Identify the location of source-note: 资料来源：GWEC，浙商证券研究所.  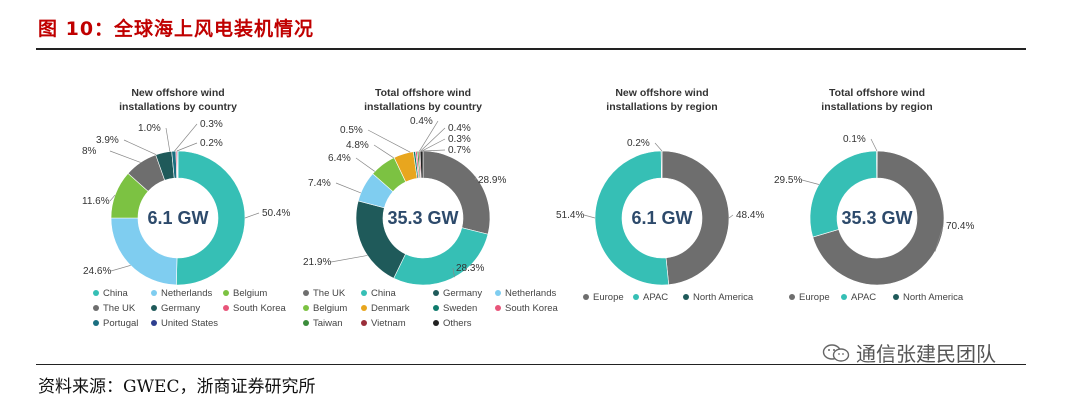
(177, 387).